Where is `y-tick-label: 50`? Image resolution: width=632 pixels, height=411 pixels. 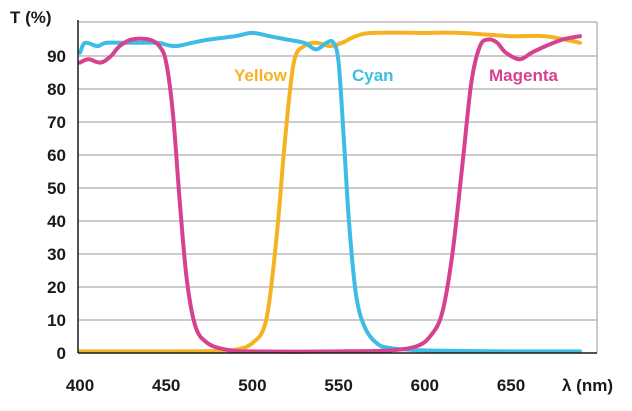
y-tick-label: 50 is located at coordinates (56, 188).